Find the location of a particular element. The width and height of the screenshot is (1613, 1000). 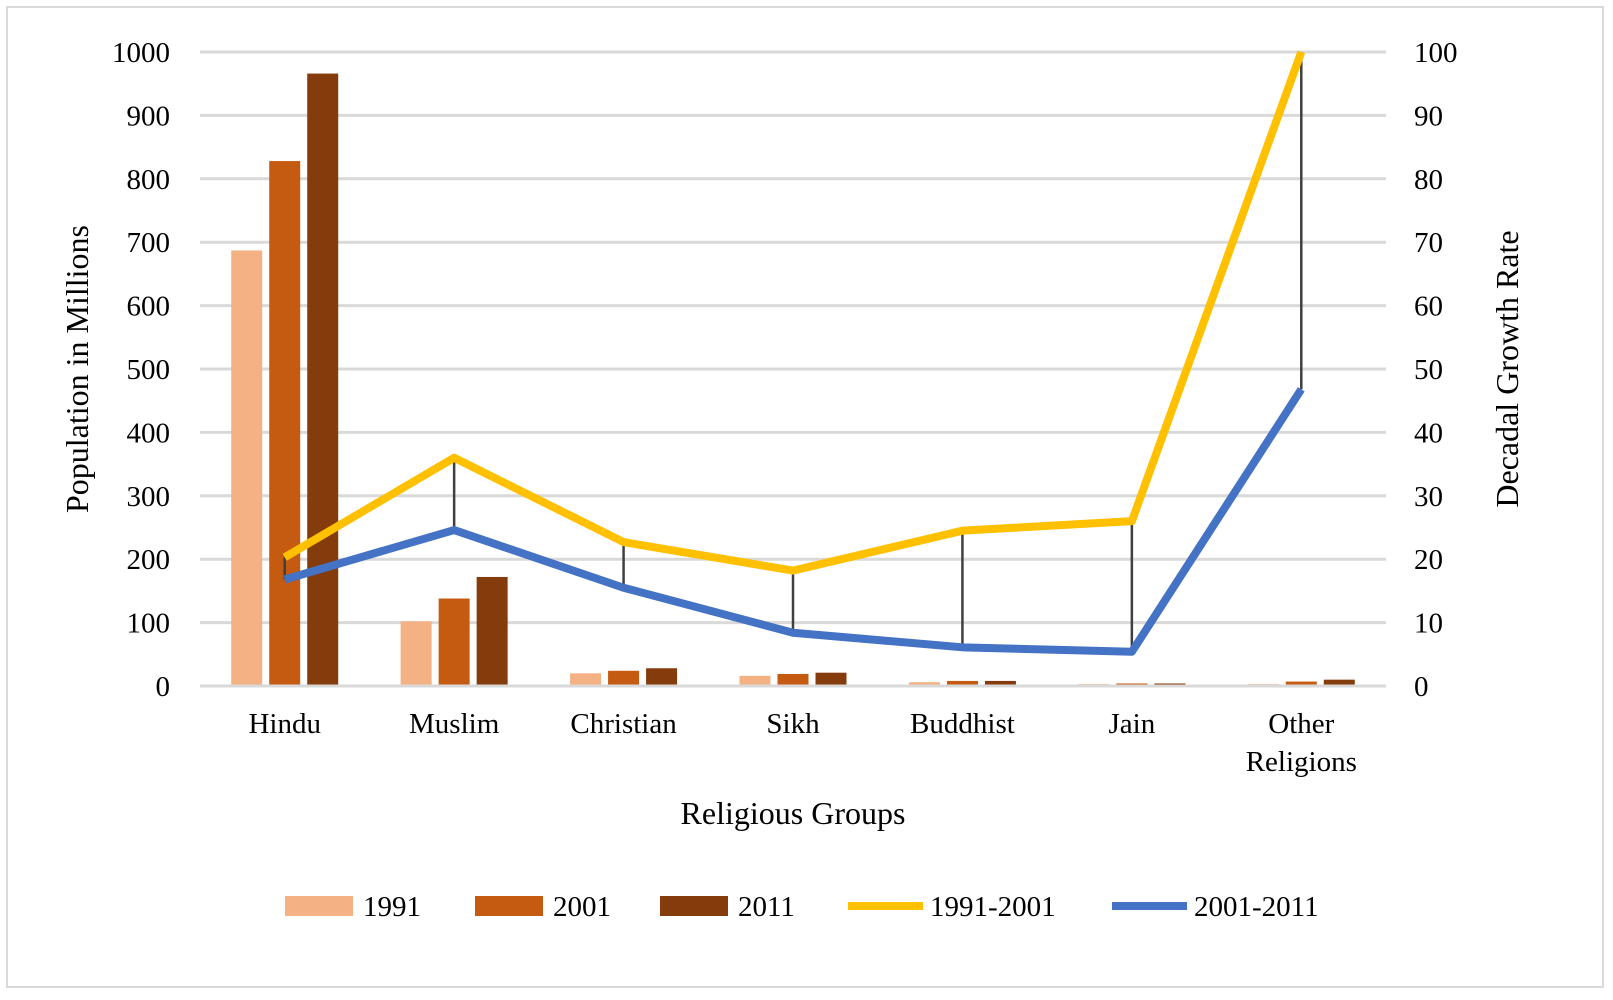

y2-tick-label: 90 is located at coordinates (1428, 116).